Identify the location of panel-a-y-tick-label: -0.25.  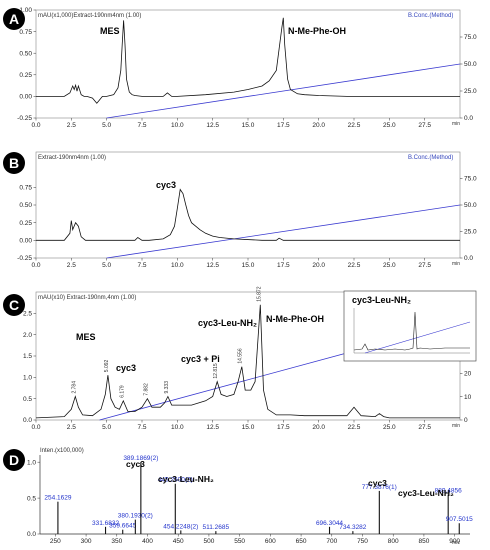
(24, 118).